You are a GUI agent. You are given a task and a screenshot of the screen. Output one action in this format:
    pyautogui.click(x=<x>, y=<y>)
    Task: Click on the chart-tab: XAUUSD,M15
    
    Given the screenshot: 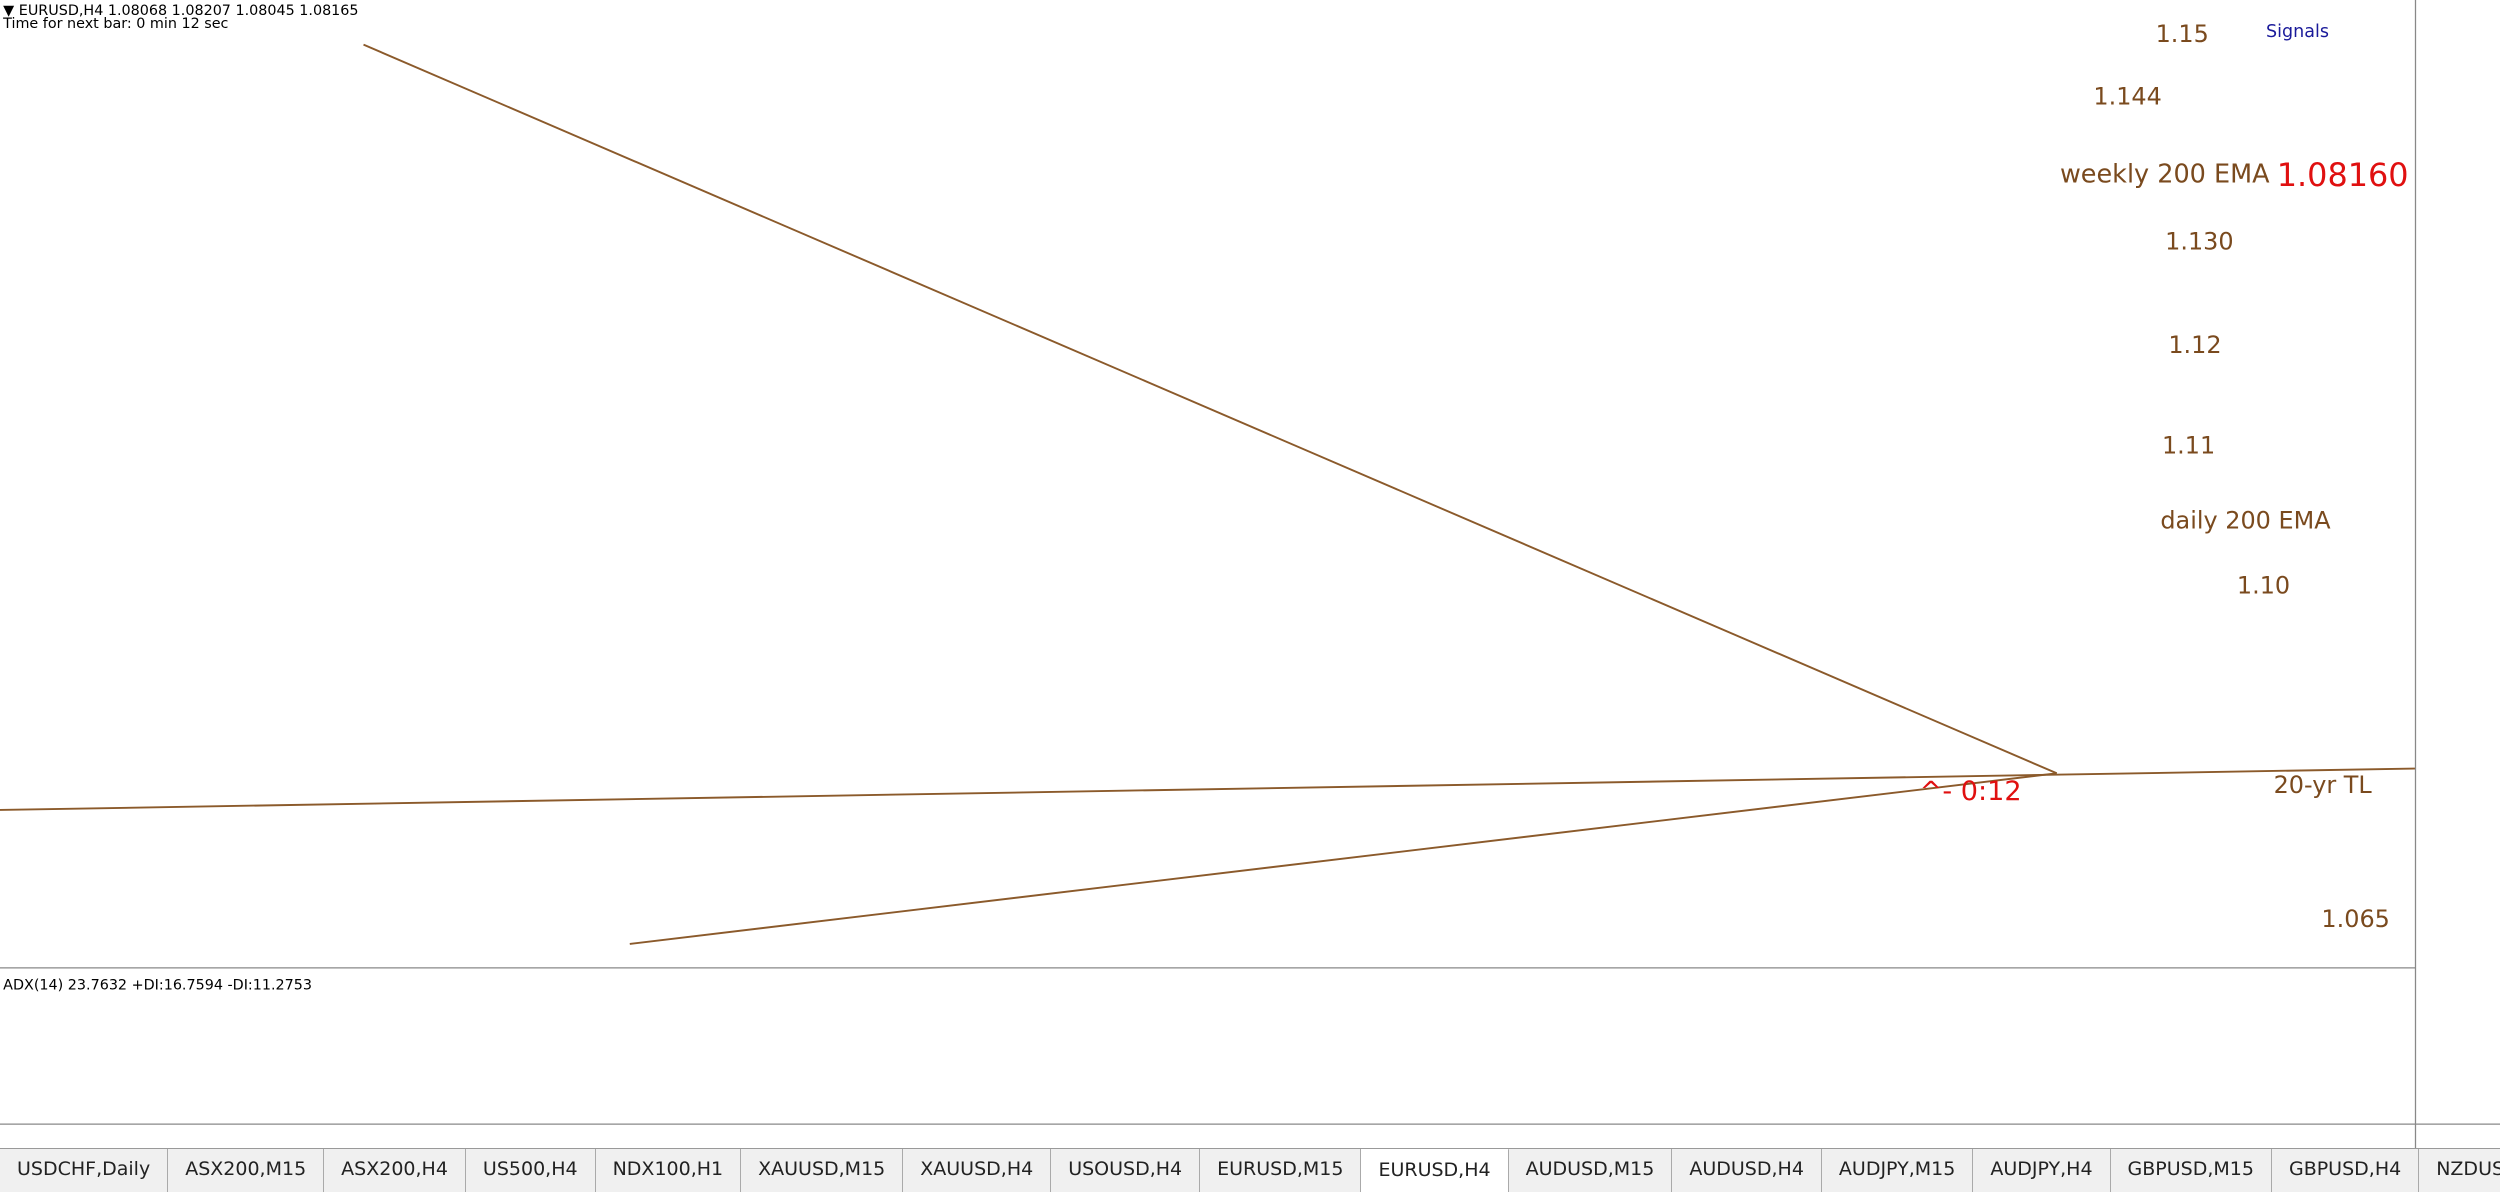 What is the action you would take?
    pyautogui.click(x=822, y=1170)
    